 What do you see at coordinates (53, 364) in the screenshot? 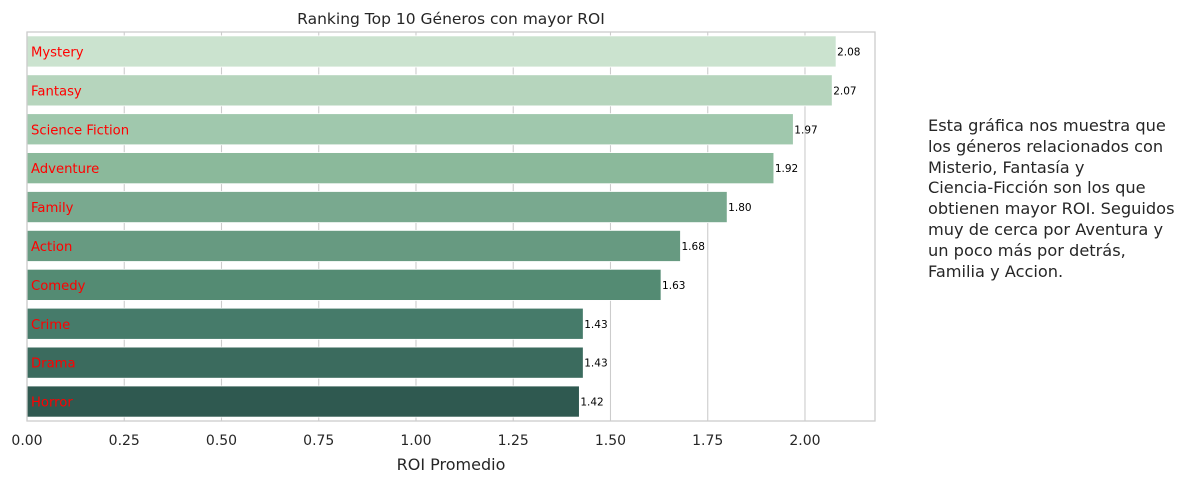
I see `category-label: Drama` at bounding box center [53, 364].